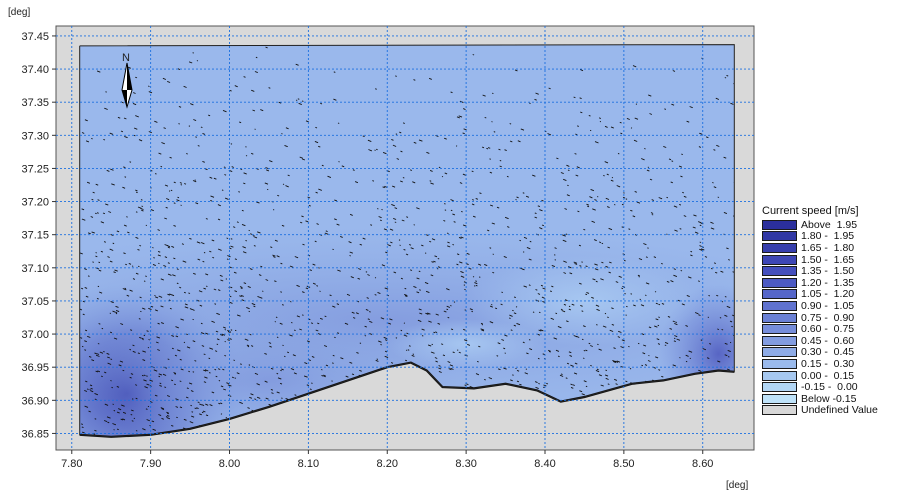 The height and width of the screenshot is (493, 924). I want to click on legend-entry: Undefined Value, so click(842, 410).